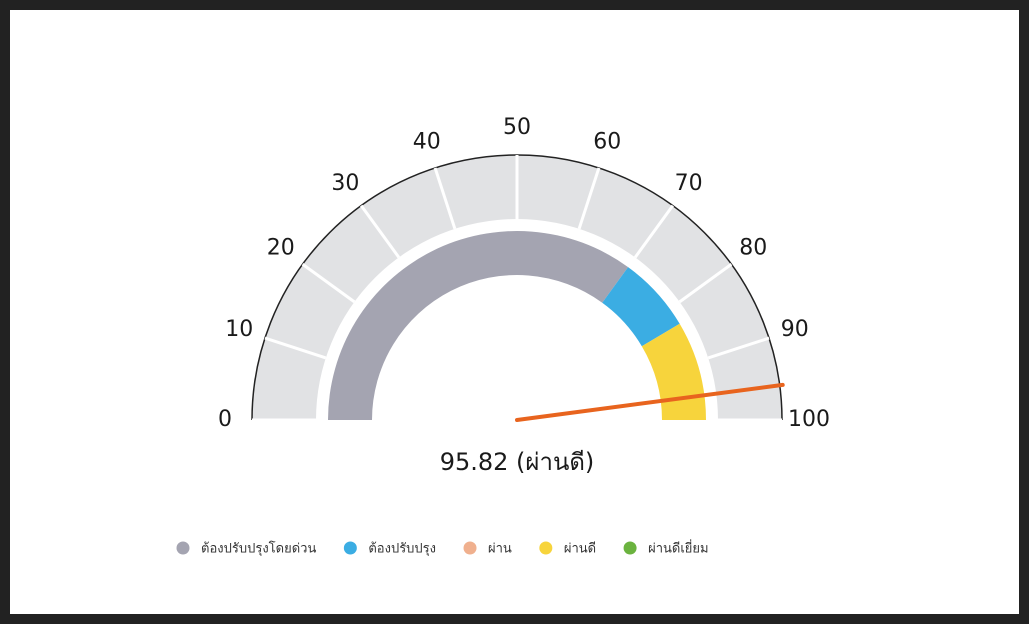  What do you see at coordinates (427, 141) in the screenshot?
I see `tick-label: 40` at bounding box center [427, 141].